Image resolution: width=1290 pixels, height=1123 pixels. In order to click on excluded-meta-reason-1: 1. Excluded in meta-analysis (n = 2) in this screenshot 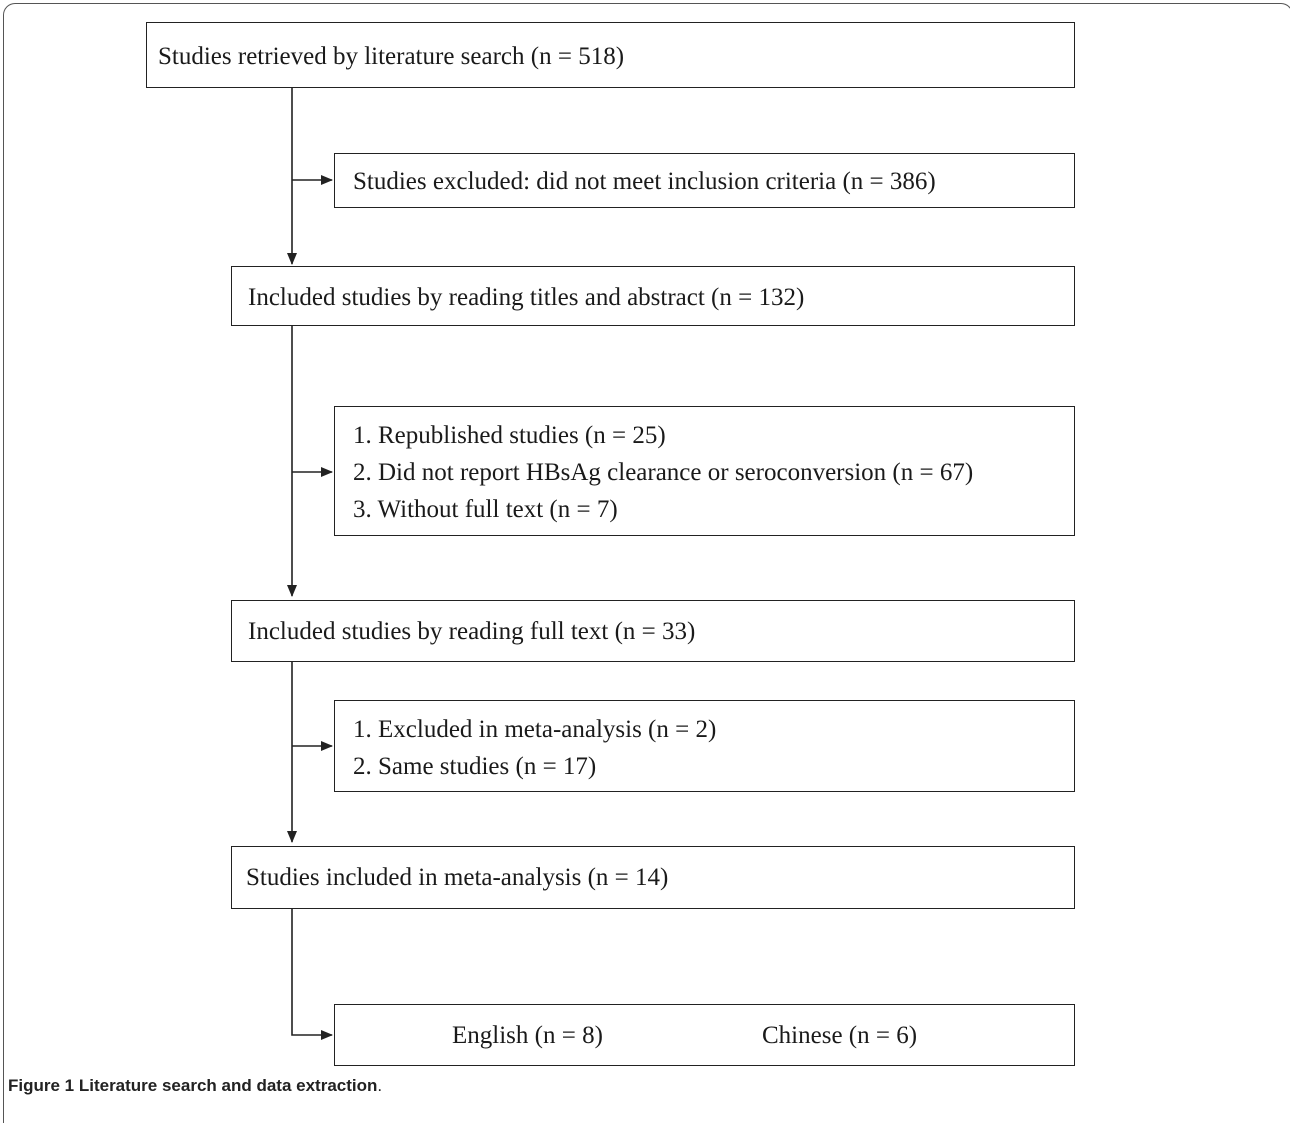, I will do `click(535, 729)`.